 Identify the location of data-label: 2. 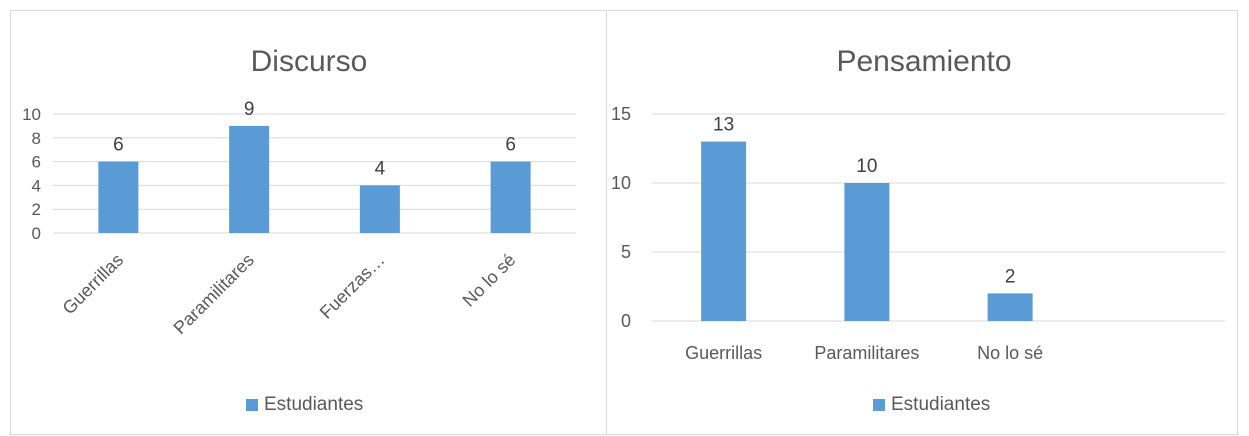
(1010, 276).